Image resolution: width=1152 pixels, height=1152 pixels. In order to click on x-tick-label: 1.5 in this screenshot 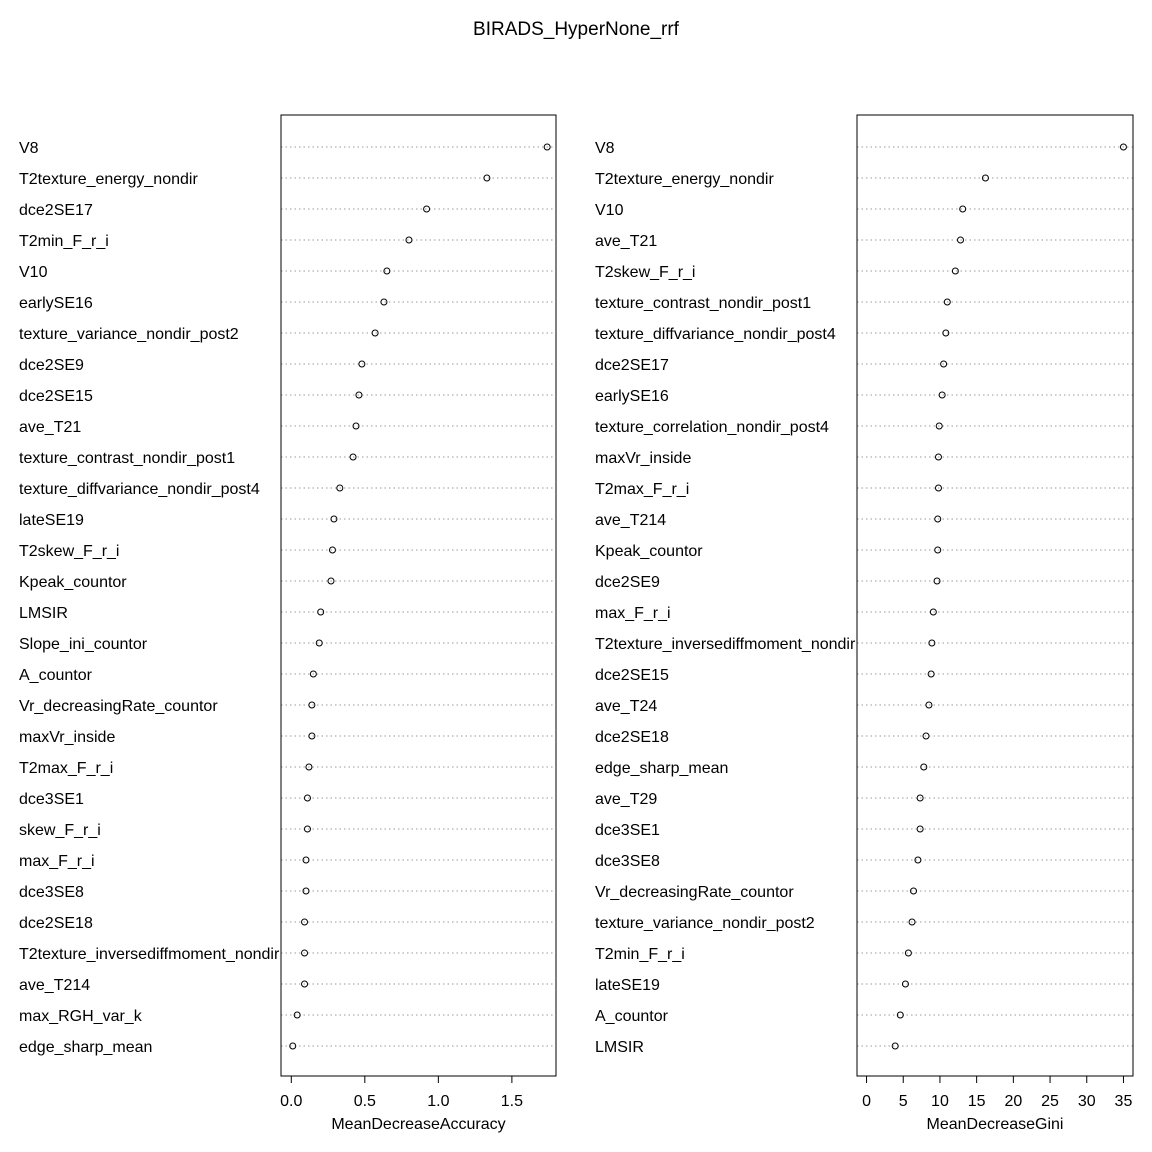, I will do `click(512, 1101)`.